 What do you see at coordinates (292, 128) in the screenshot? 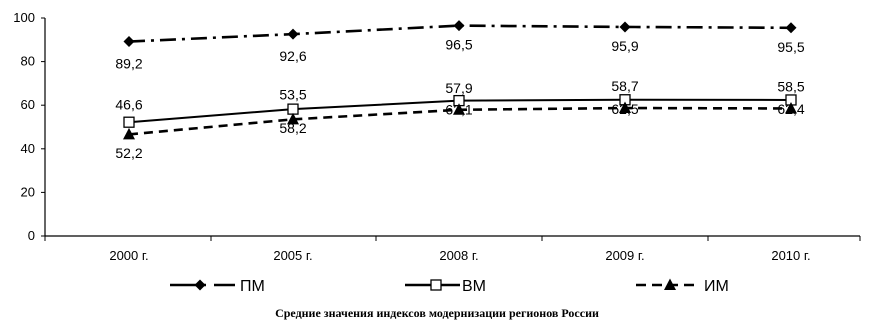
I see `data-label: 58,2` at bounding box center [292, 128].